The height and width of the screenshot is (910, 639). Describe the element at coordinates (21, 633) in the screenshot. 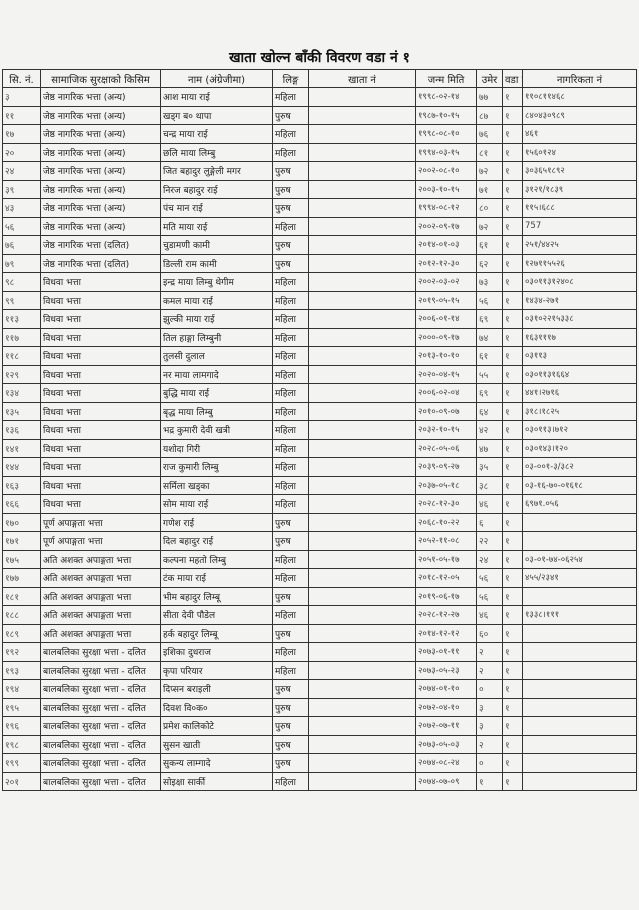

I see `cell-serial-number: १८९` at that location.